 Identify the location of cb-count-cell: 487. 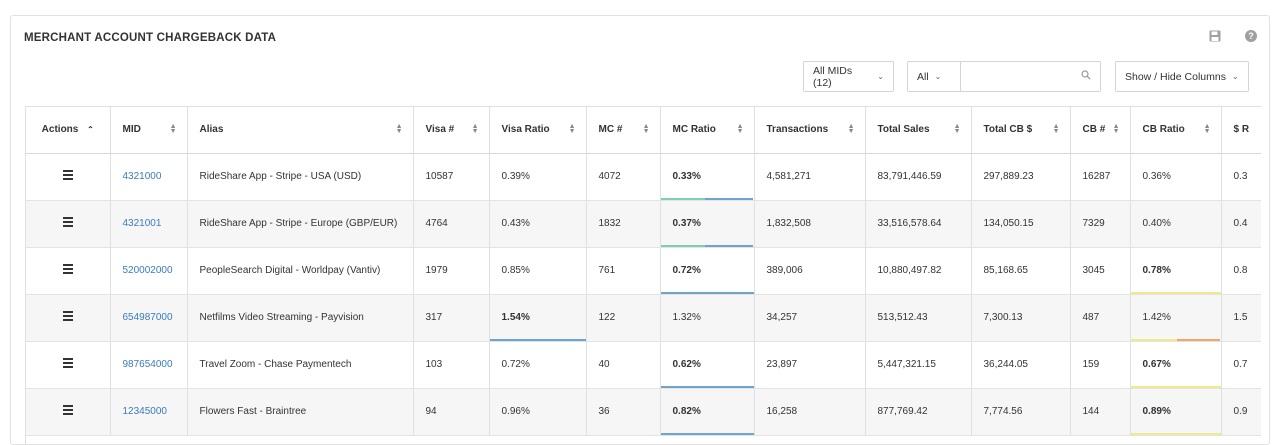
(1100, 318).